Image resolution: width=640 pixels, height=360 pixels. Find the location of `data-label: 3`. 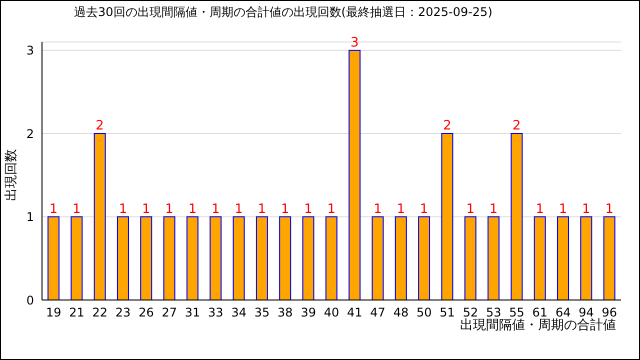

data-label: 3 is located at coordinates (354, 42).